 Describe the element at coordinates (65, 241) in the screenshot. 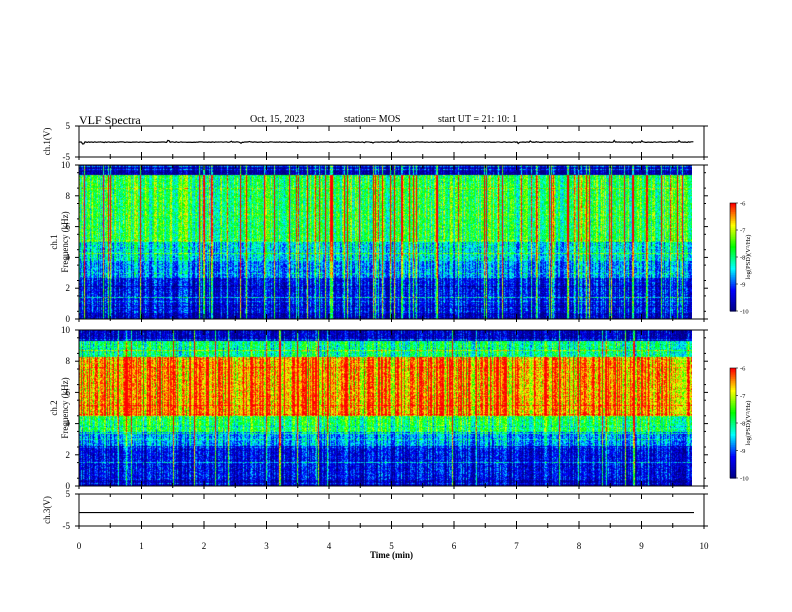

I see `y-axis-label: Frequency (kHz)` at that location.